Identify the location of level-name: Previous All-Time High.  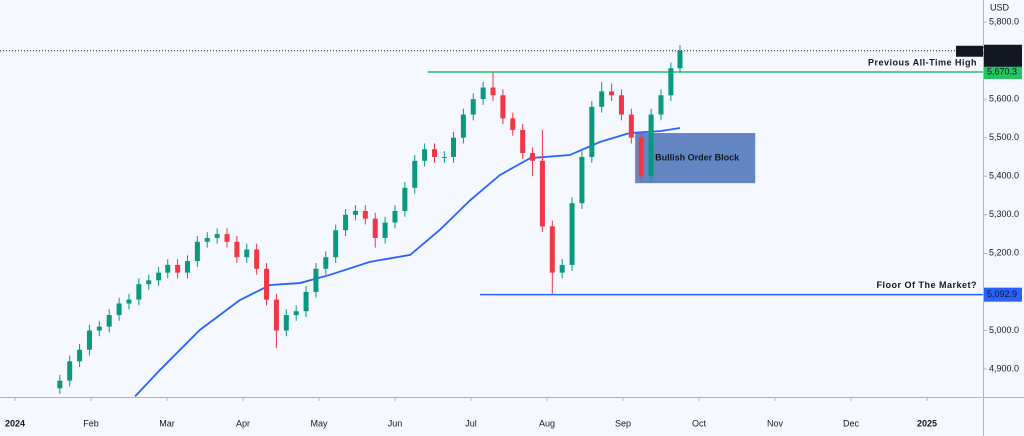
(922, 62).